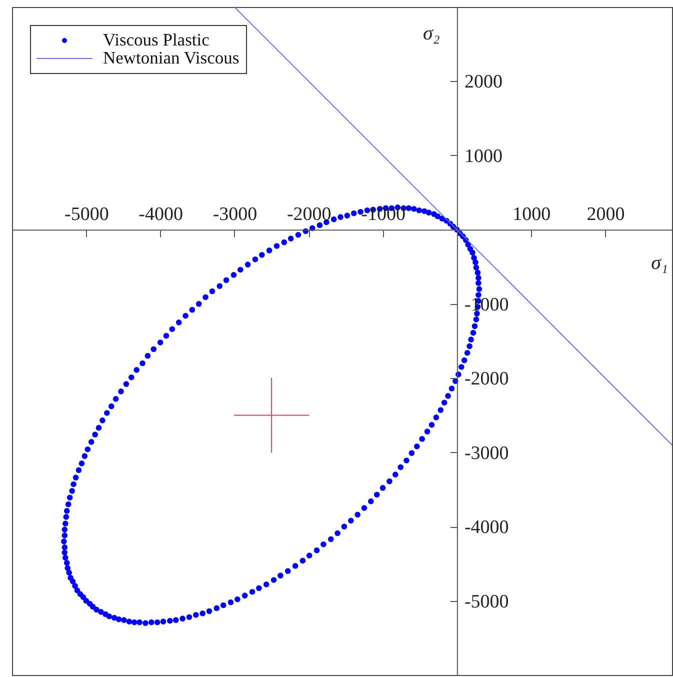  I want to click on x-tick-label: -3000, so click(235, 215).